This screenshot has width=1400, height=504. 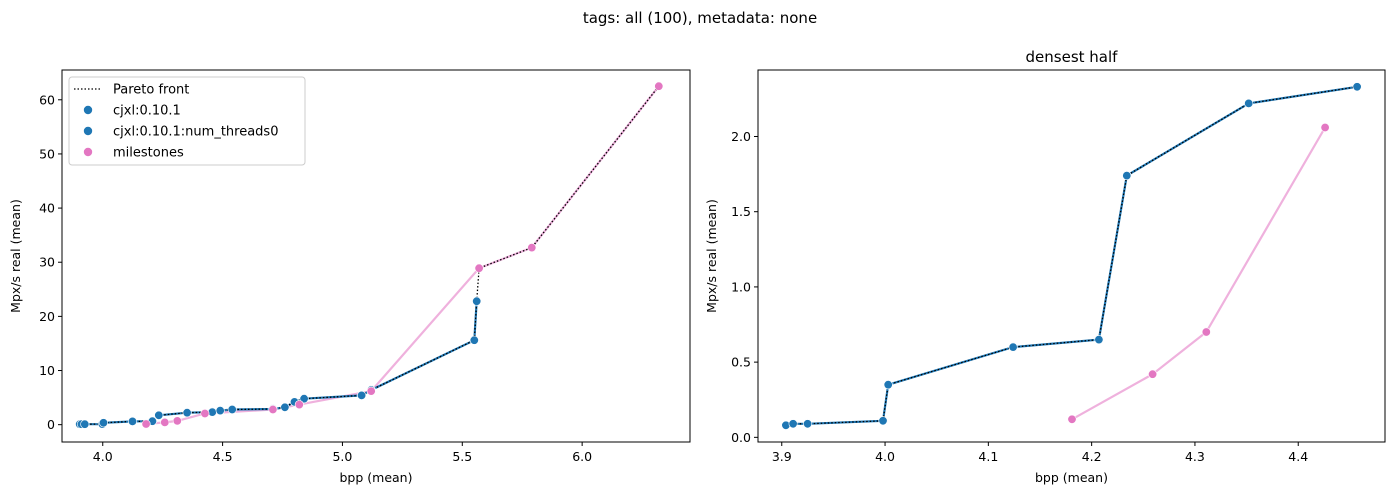 I want to click on y-tick-label: 2.0, so click(x=741, y=136).